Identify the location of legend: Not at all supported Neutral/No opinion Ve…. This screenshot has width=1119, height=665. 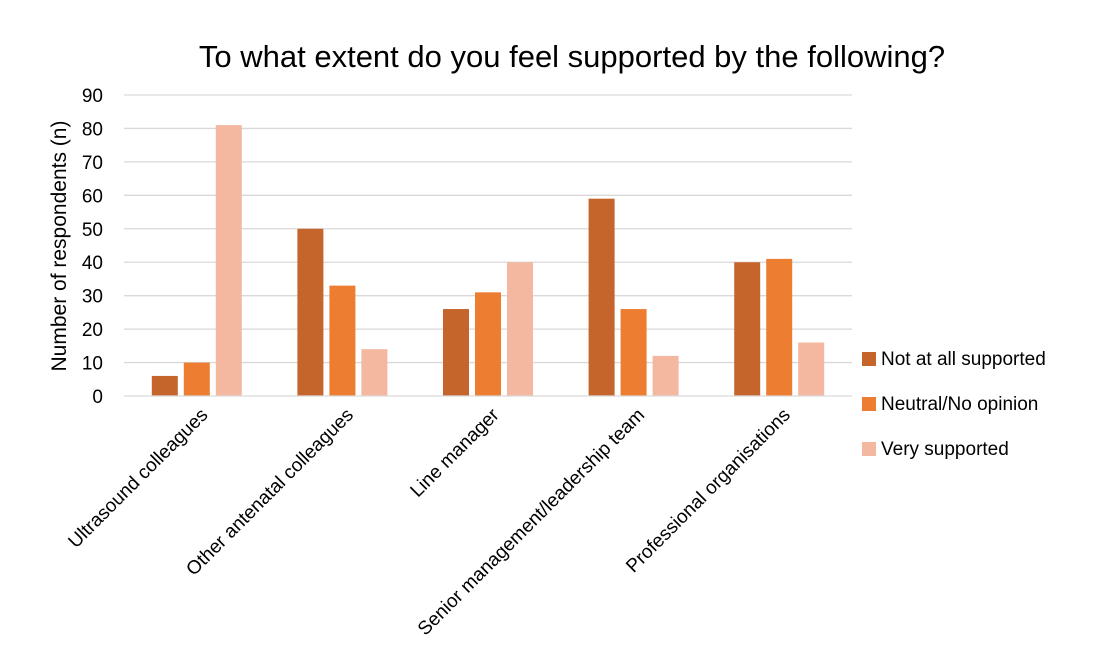
(954, 404).